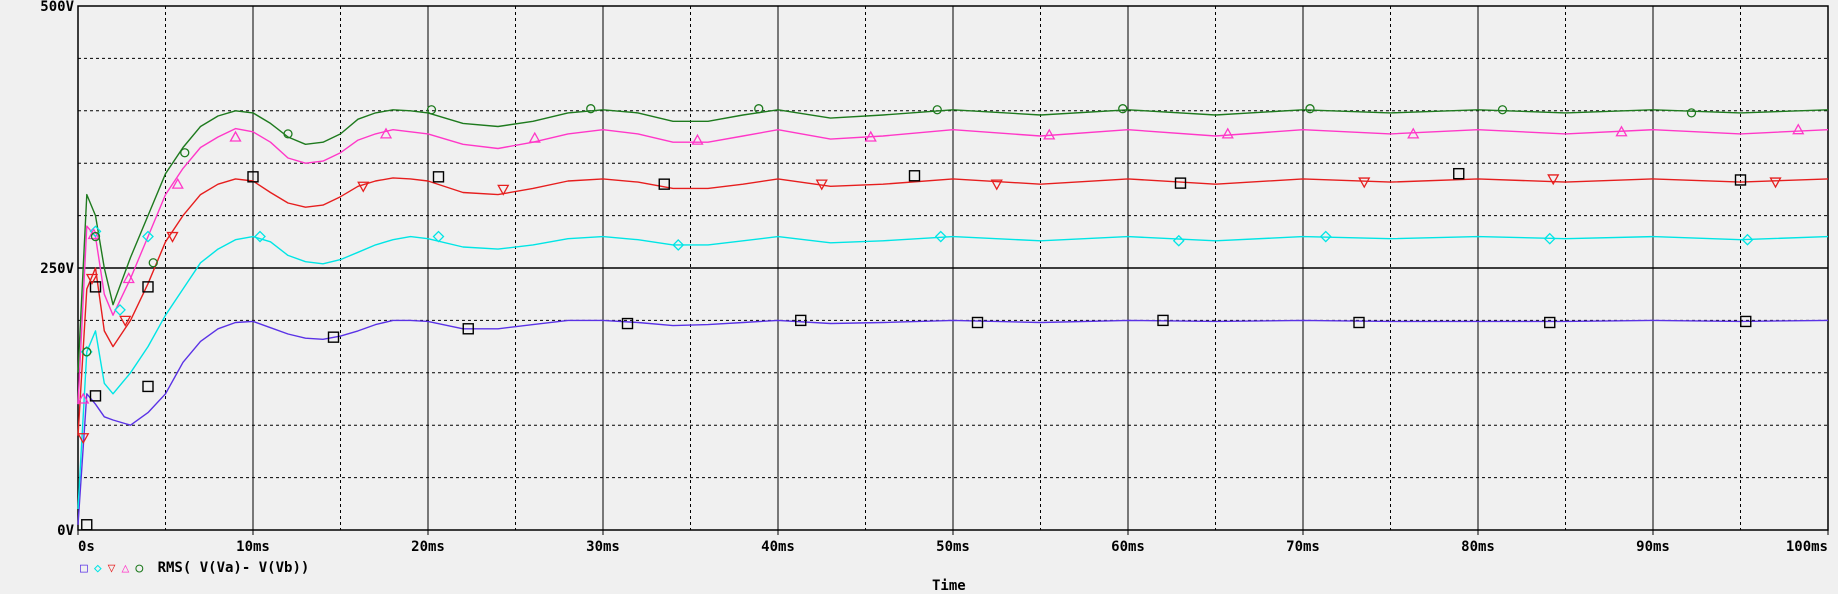 This screenshot has width=1838, height=594. Describe the element at coordinates (86, 547) in the screenshot. I see `x-tick-label: 0s` at that location.